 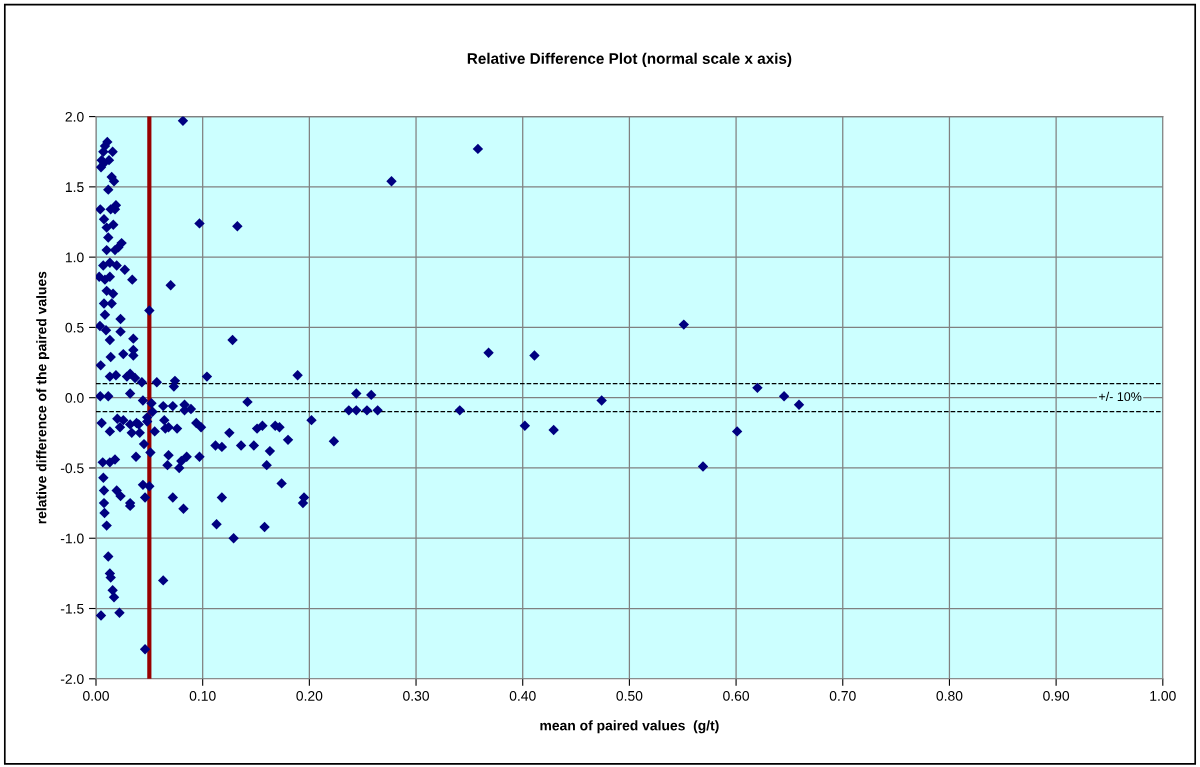 I want to click on y-tick-label: -1.0, so click(x=72, y=538).